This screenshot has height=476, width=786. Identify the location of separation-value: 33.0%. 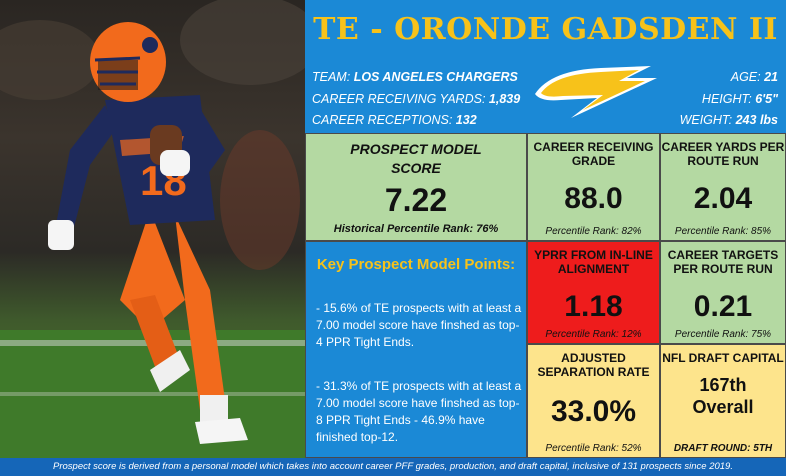
(593, 411).